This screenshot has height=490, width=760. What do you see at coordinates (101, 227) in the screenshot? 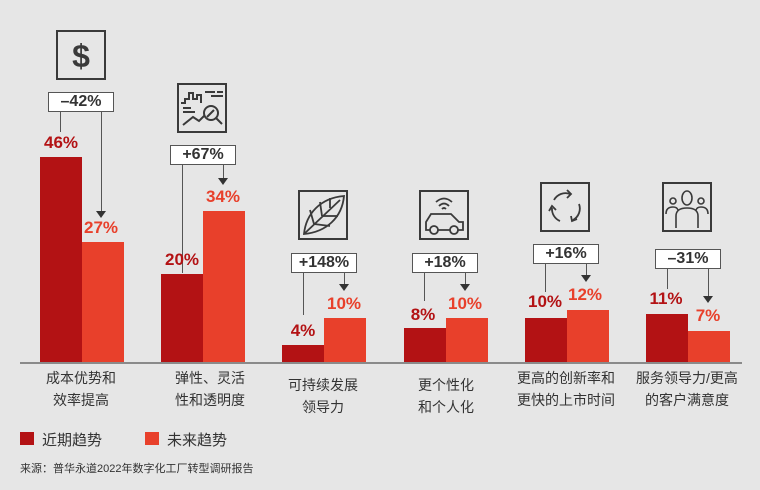
I see `value-future: 27%` at bounding box center [101, 227].